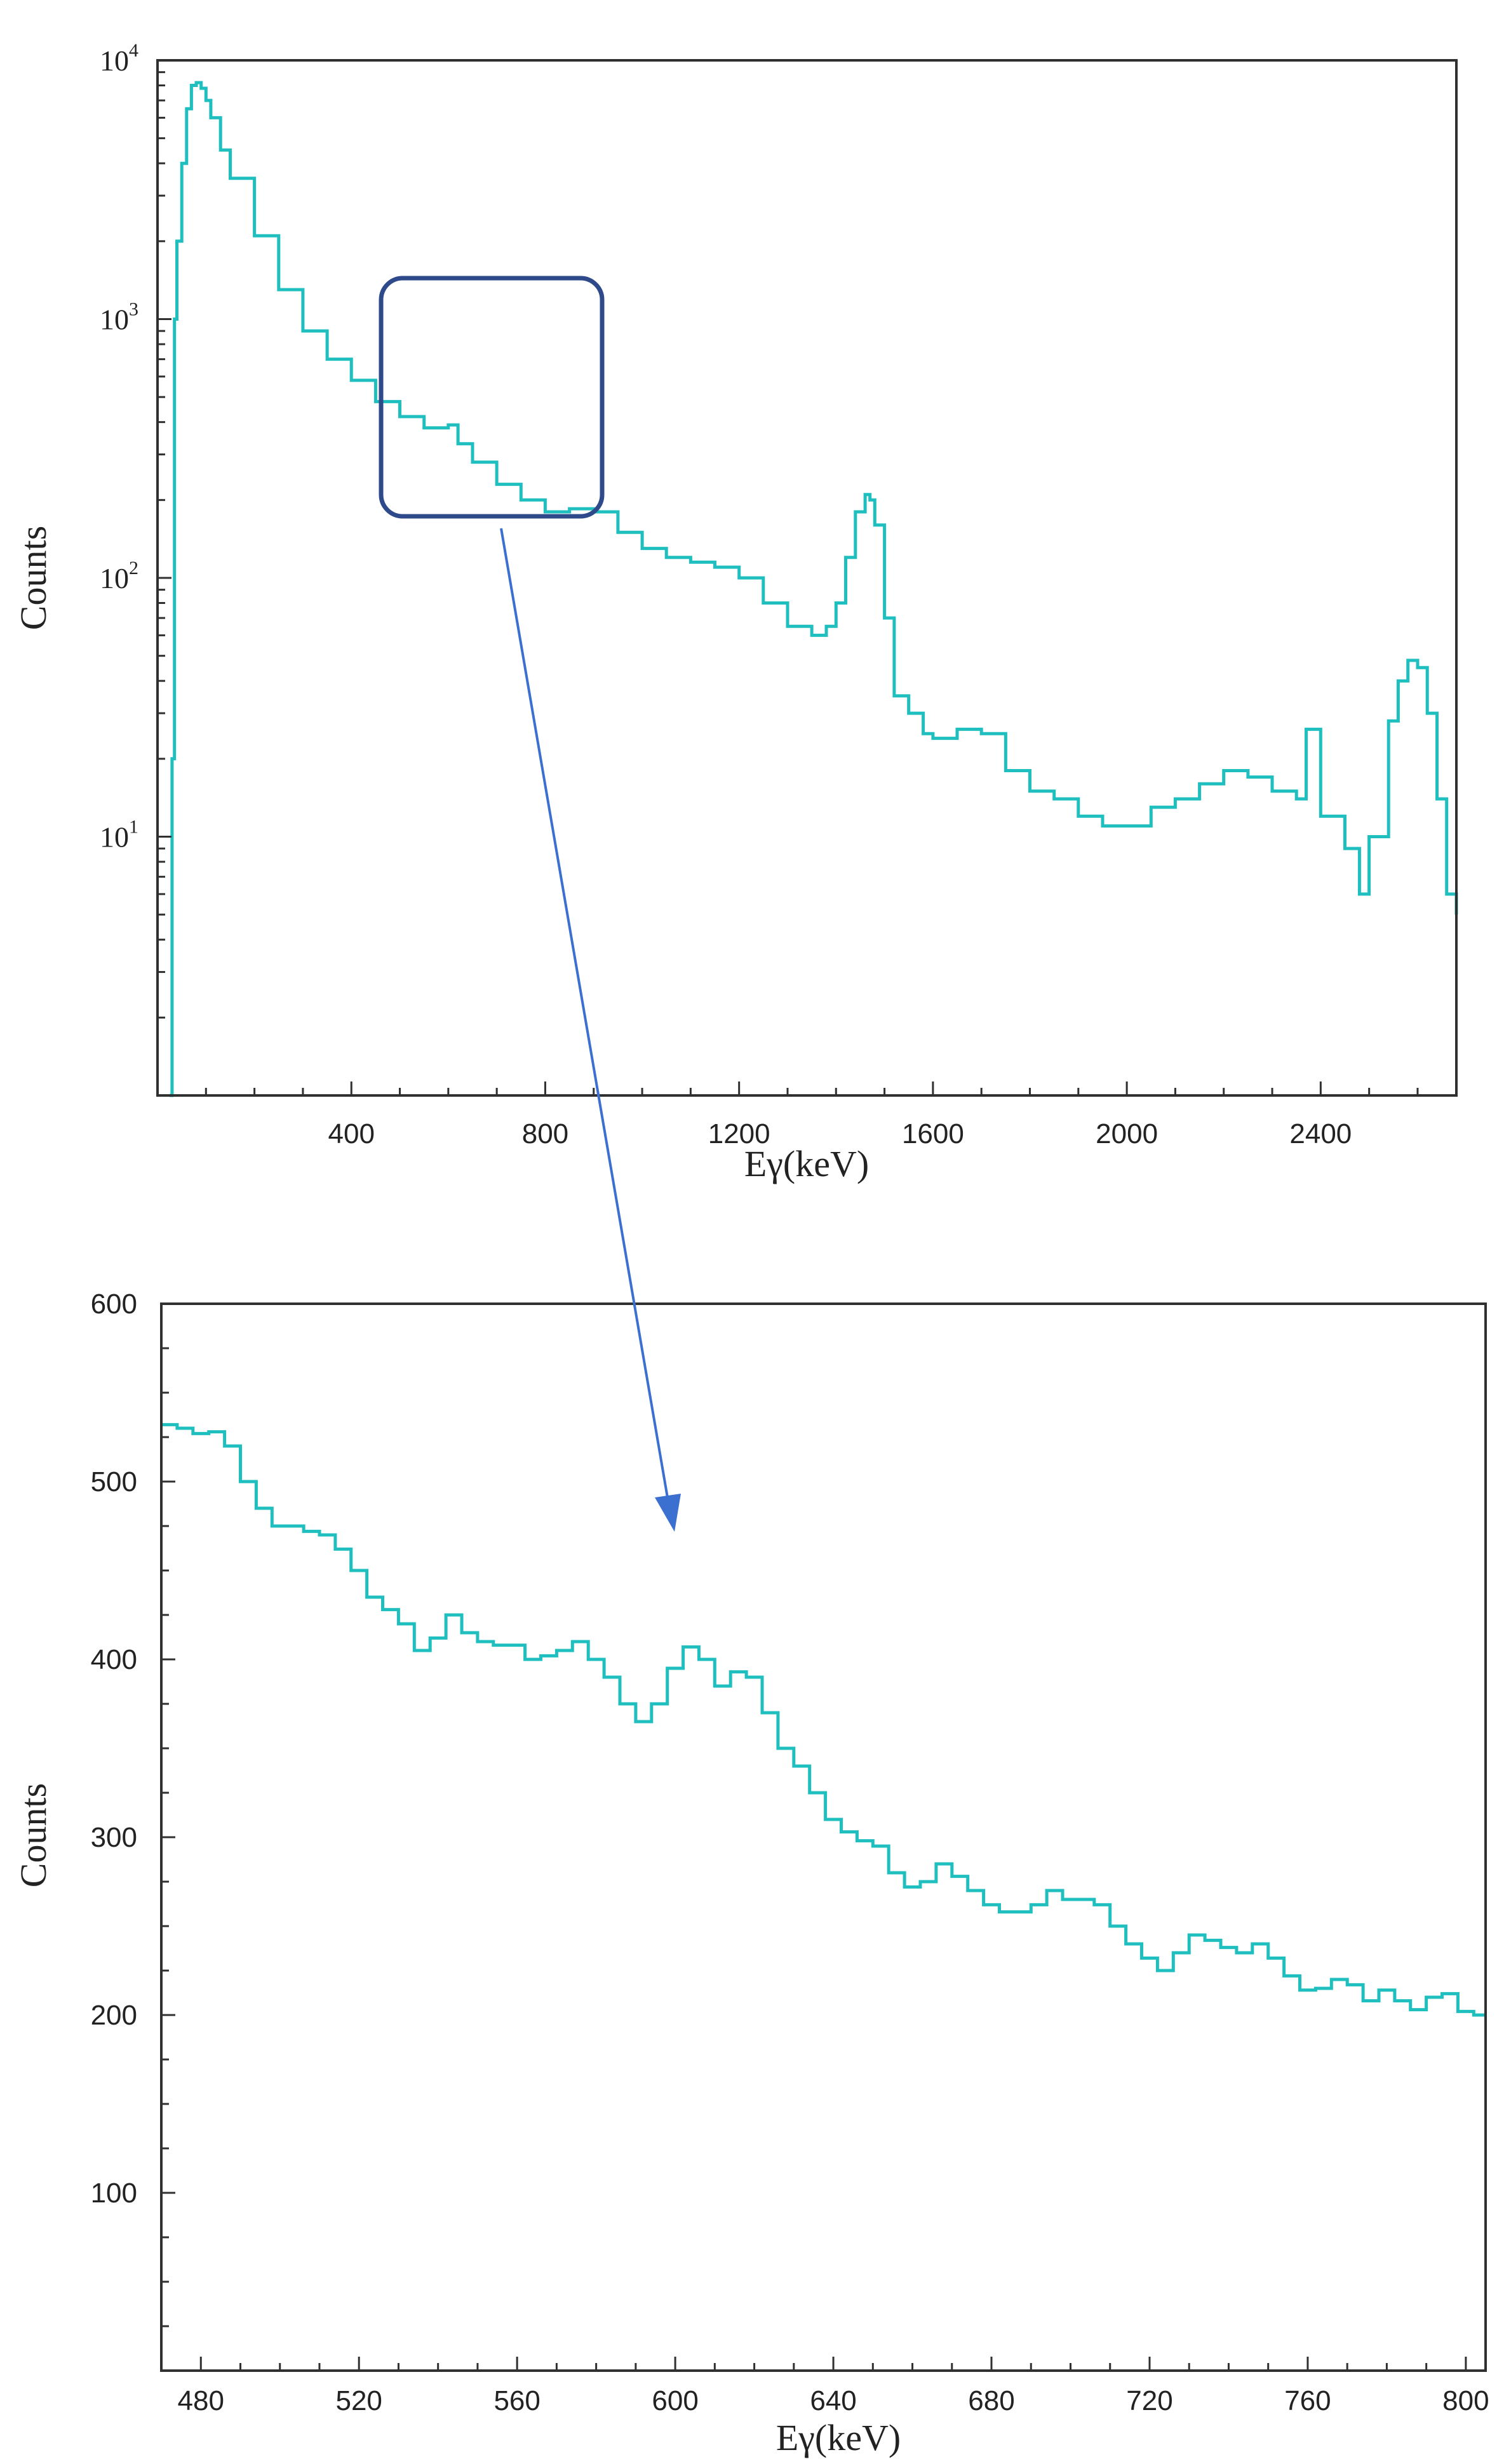 The height and width of the screenshot is (2464, 1511). What do you see at coordinates (545, 1133) in the screenshot?
I see `plot1-x-tick-label: 800` at bounding box center [545, 1133].